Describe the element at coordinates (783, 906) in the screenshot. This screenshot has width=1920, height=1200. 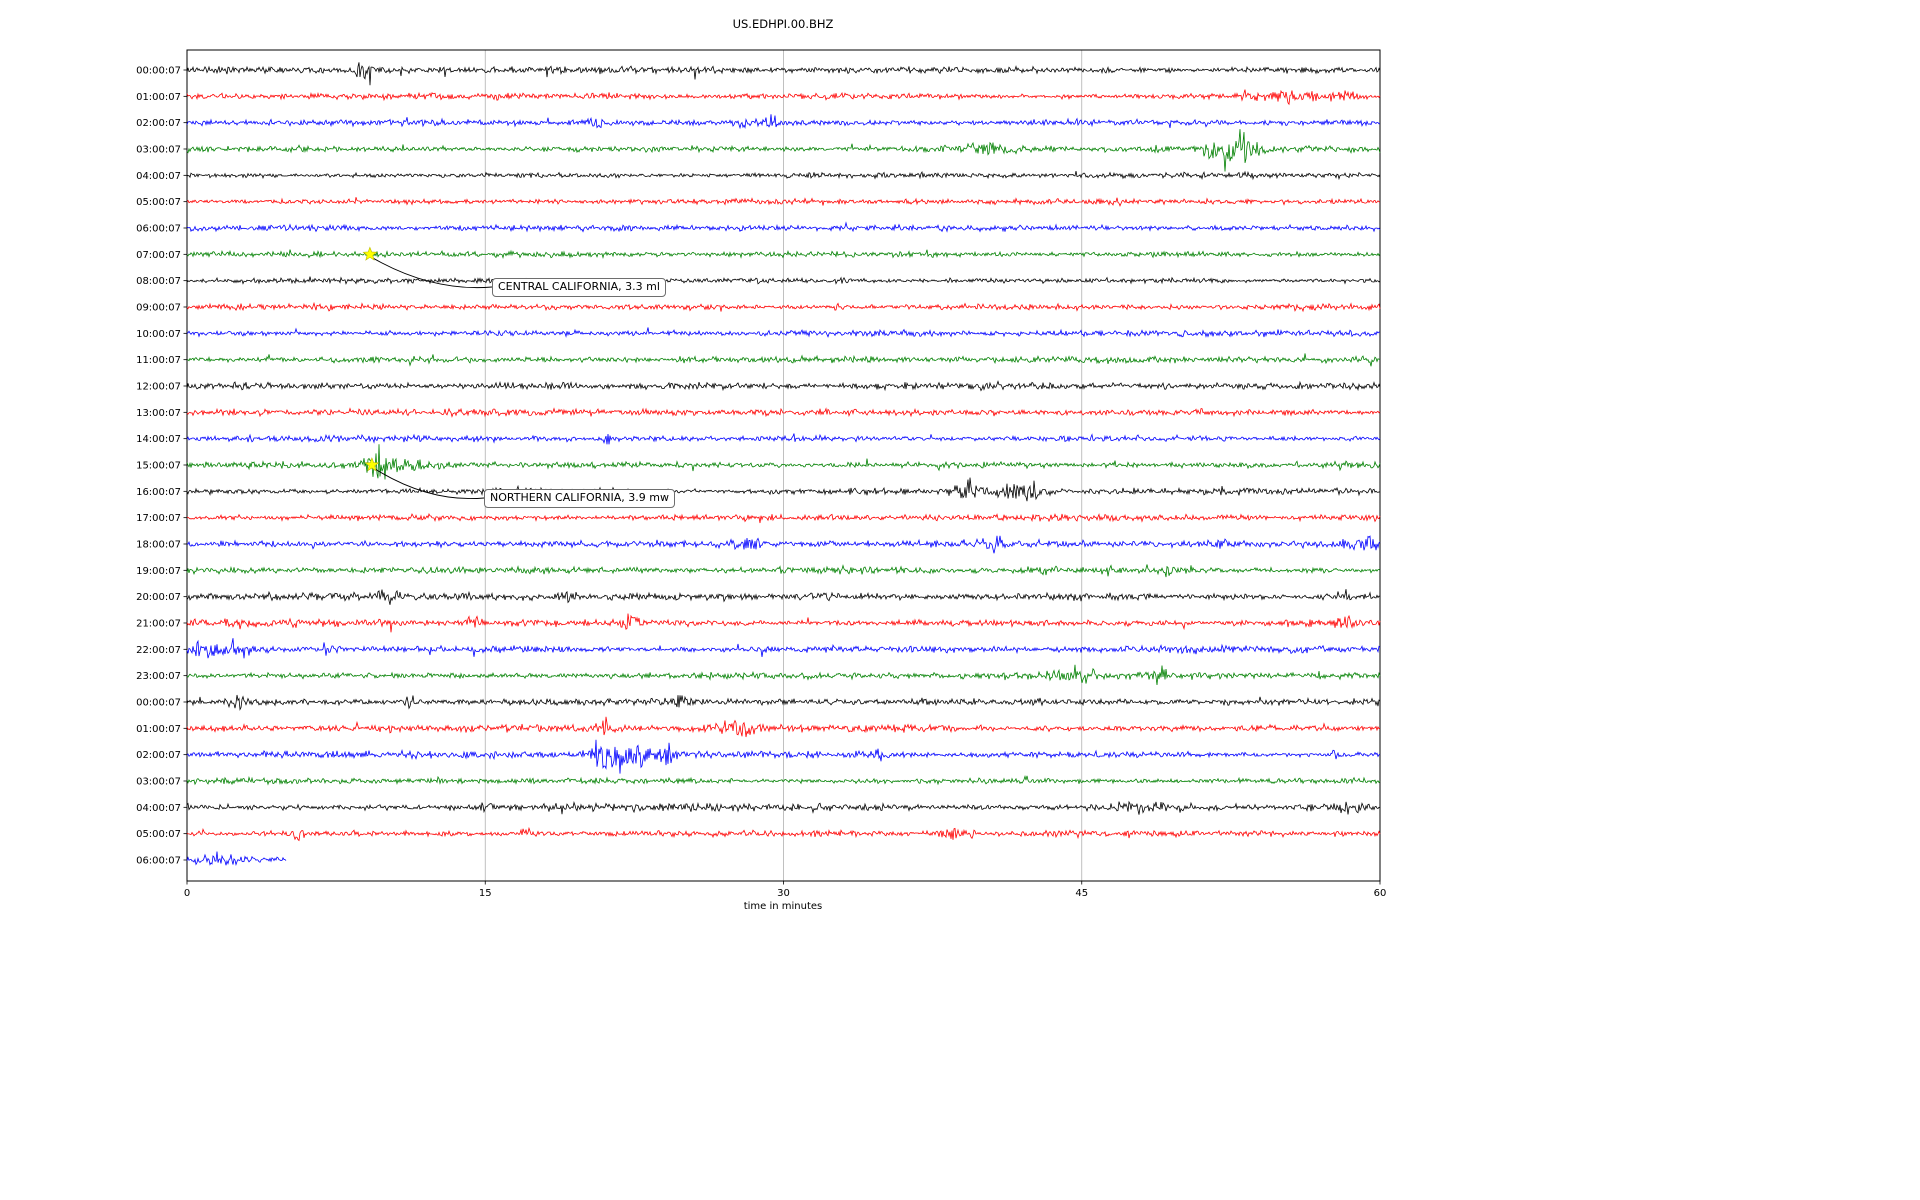
I see `x-axis-label: time in minutes` at that location.